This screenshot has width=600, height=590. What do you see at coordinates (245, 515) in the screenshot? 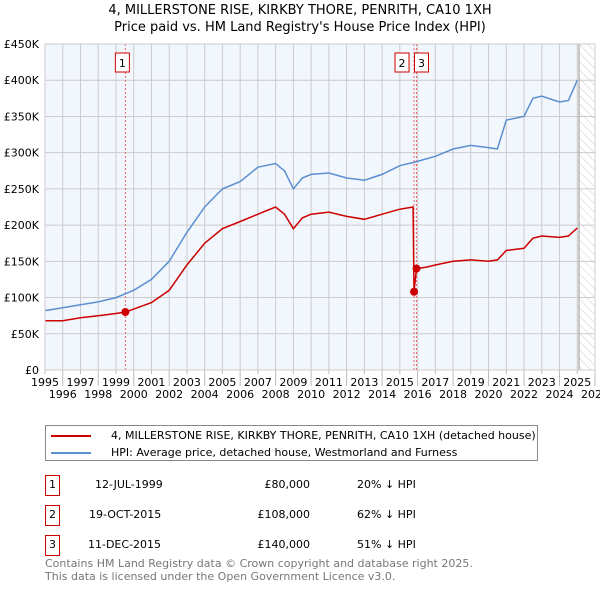
I see `sale-row: 2 19-OCT-2015 £108,000 62% ↓ HPI` at bounding box center [245, 515].